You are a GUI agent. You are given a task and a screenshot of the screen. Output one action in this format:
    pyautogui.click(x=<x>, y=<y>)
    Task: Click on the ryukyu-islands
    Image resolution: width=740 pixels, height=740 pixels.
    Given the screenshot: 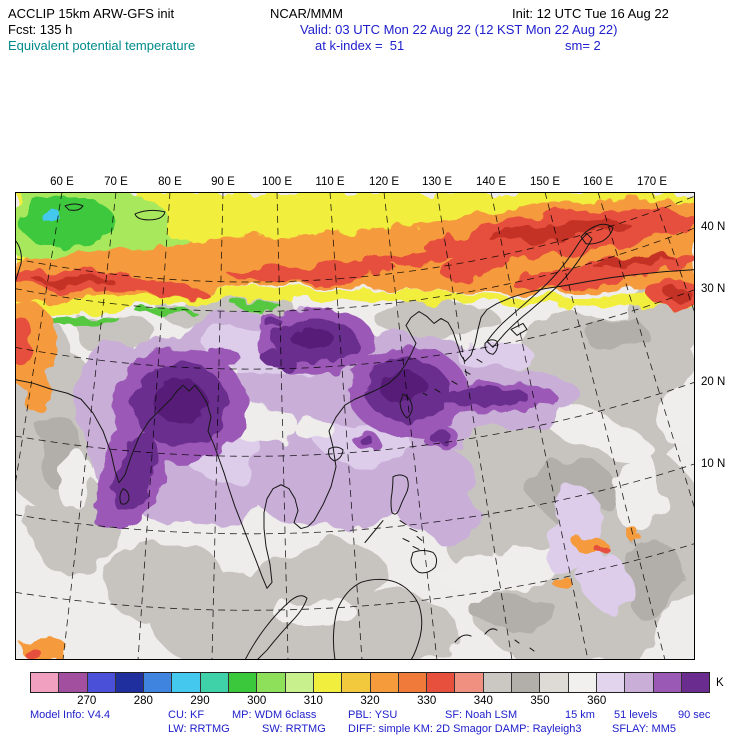 What is the action you would take?
    pyautogui.click(x=452, y=377)
    